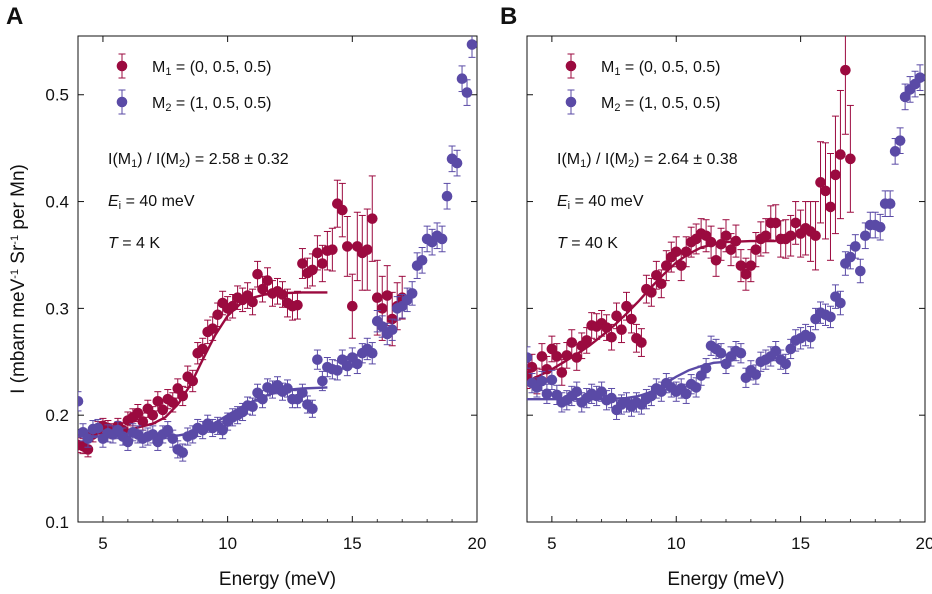 Image resolution: width=932 pixels, height=594 pixels. What do you see at coordinates (227, 543) in the screenshot?
I see `x-tick-label: 10` at bounding box center [227, 543].